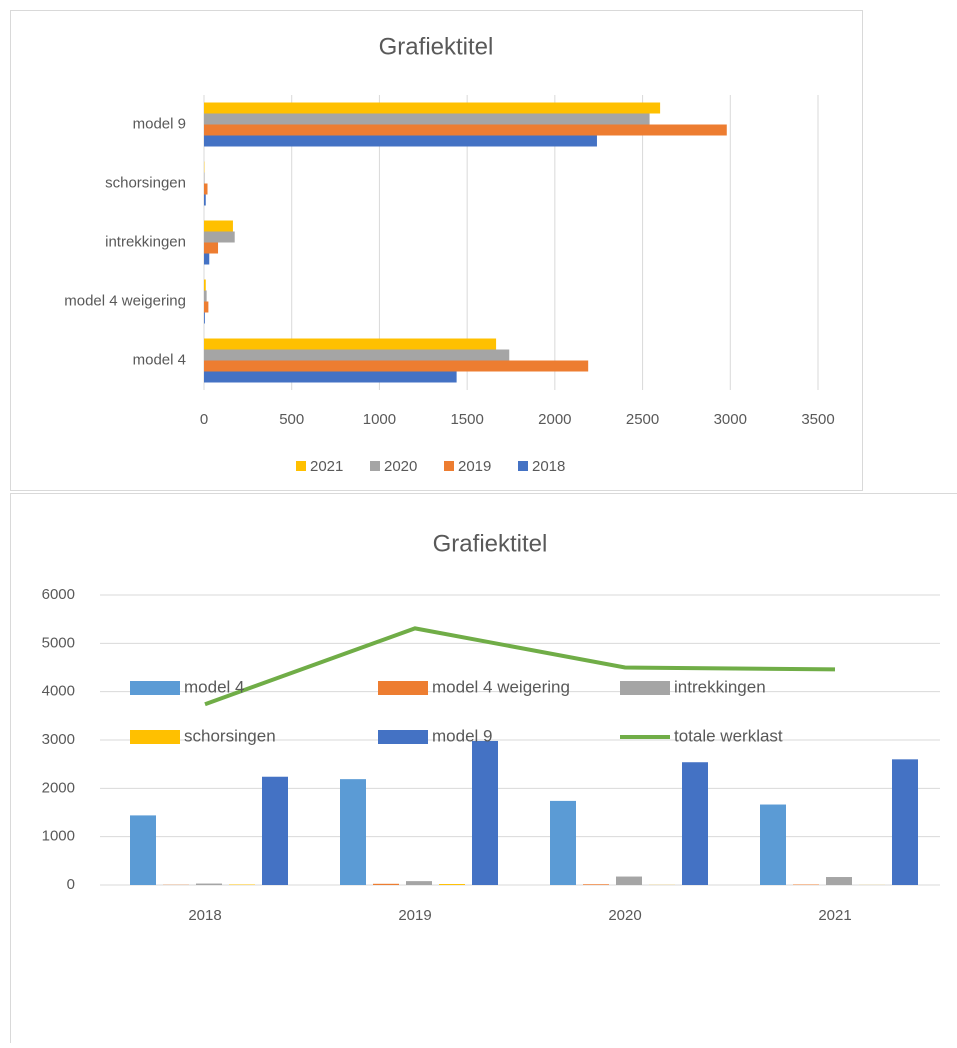  What do you see at coordinates (58, 836) in the screenshot?
I see `y-tick-label: 1000` at bounding box center [58, 836].